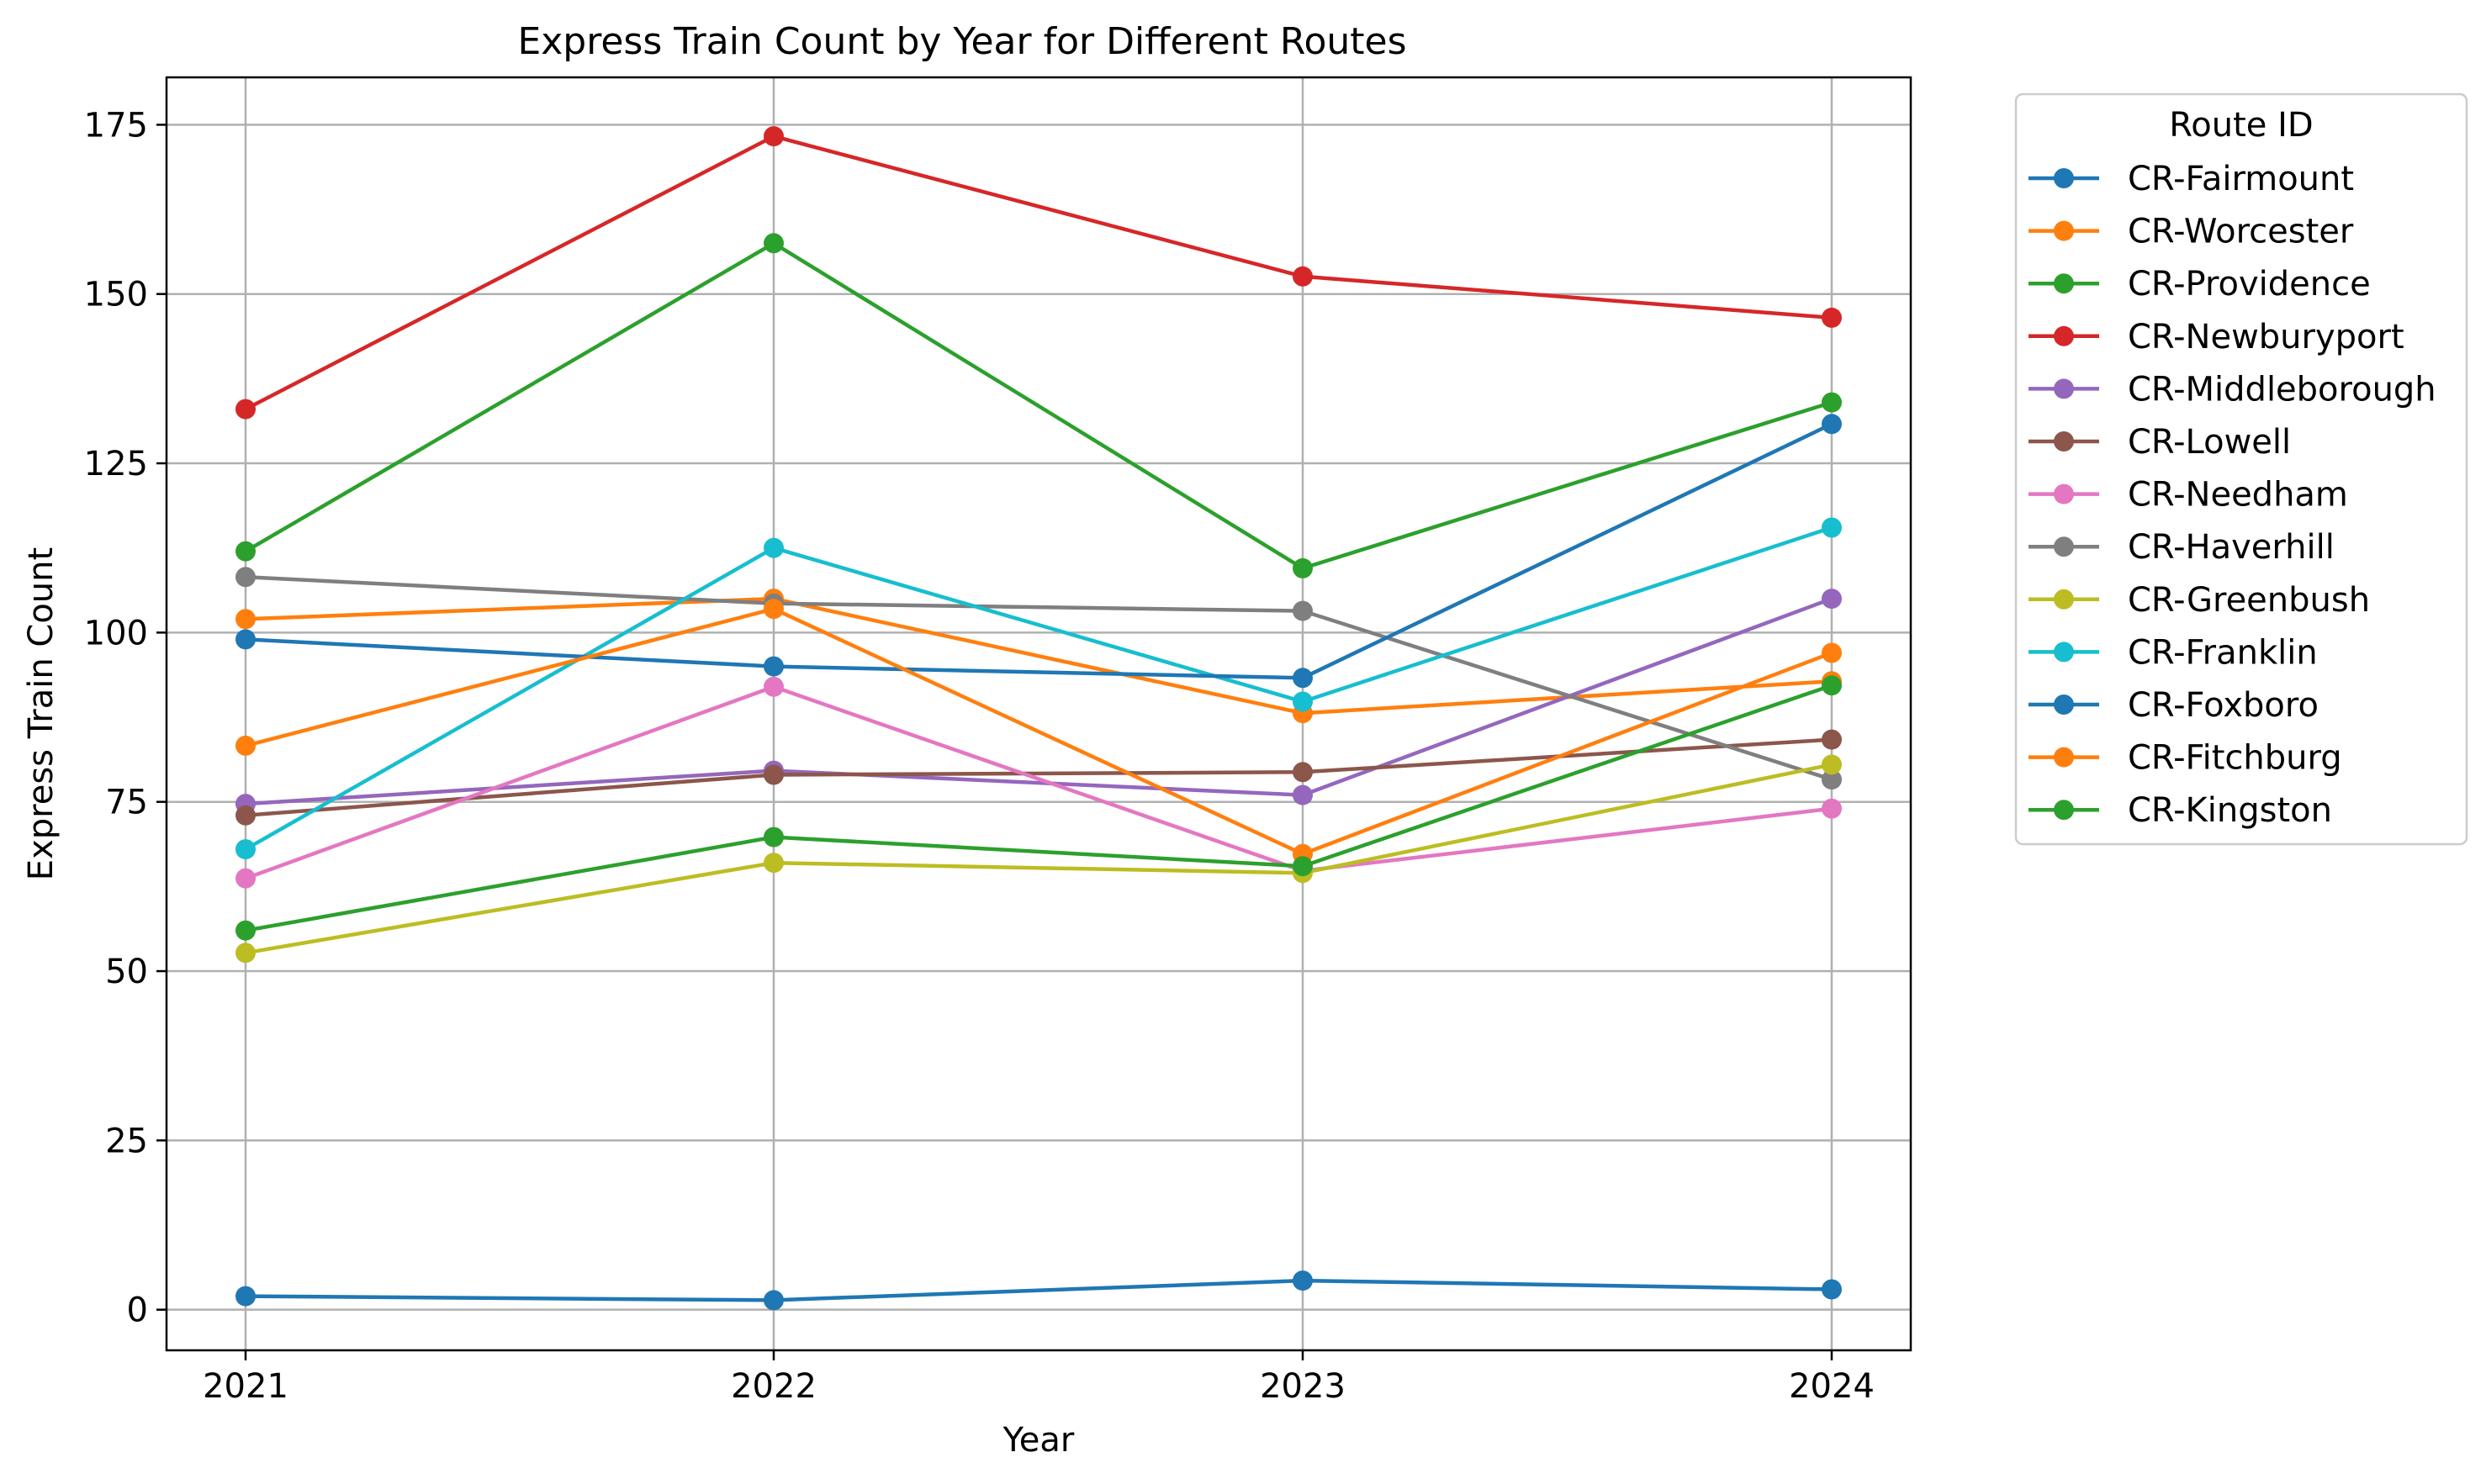 The image size is (2486, 1484). I want to click on legend-item: CR-Lowell, so click(2160, 443).